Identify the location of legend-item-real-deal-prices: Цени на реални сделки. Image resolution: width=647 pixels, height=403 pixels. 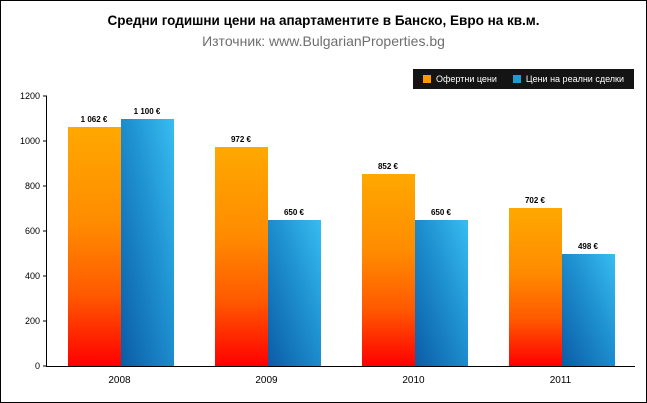
(568, 79).